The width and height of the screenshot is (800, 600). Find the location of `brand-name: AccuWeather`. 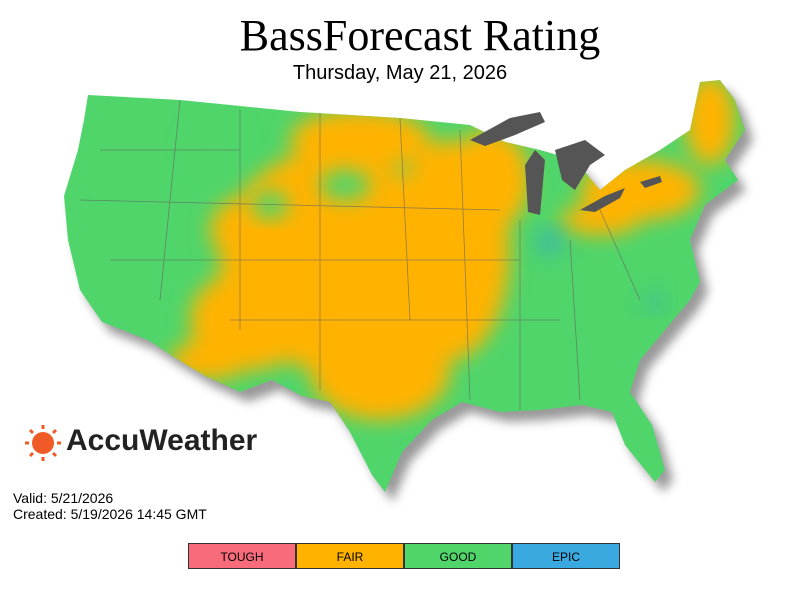

brand-name: AccuWeather is located at coordinates (162, 440).